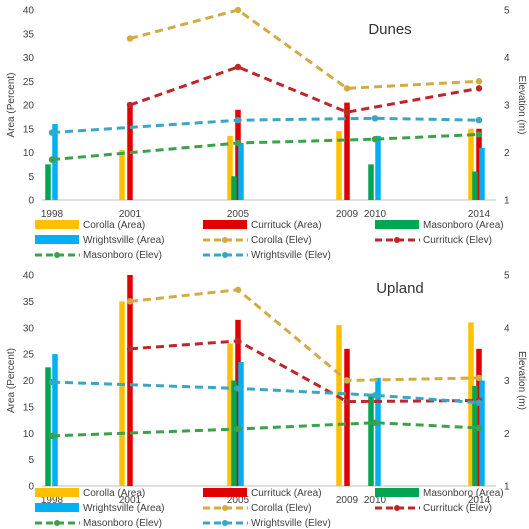 This screenshot has width=529, height=529. What do you see at coordinates (521, 380) in the screenshot?
I see `y-right-axis-label: Elevation (m)` at bounding box center [521, 380].